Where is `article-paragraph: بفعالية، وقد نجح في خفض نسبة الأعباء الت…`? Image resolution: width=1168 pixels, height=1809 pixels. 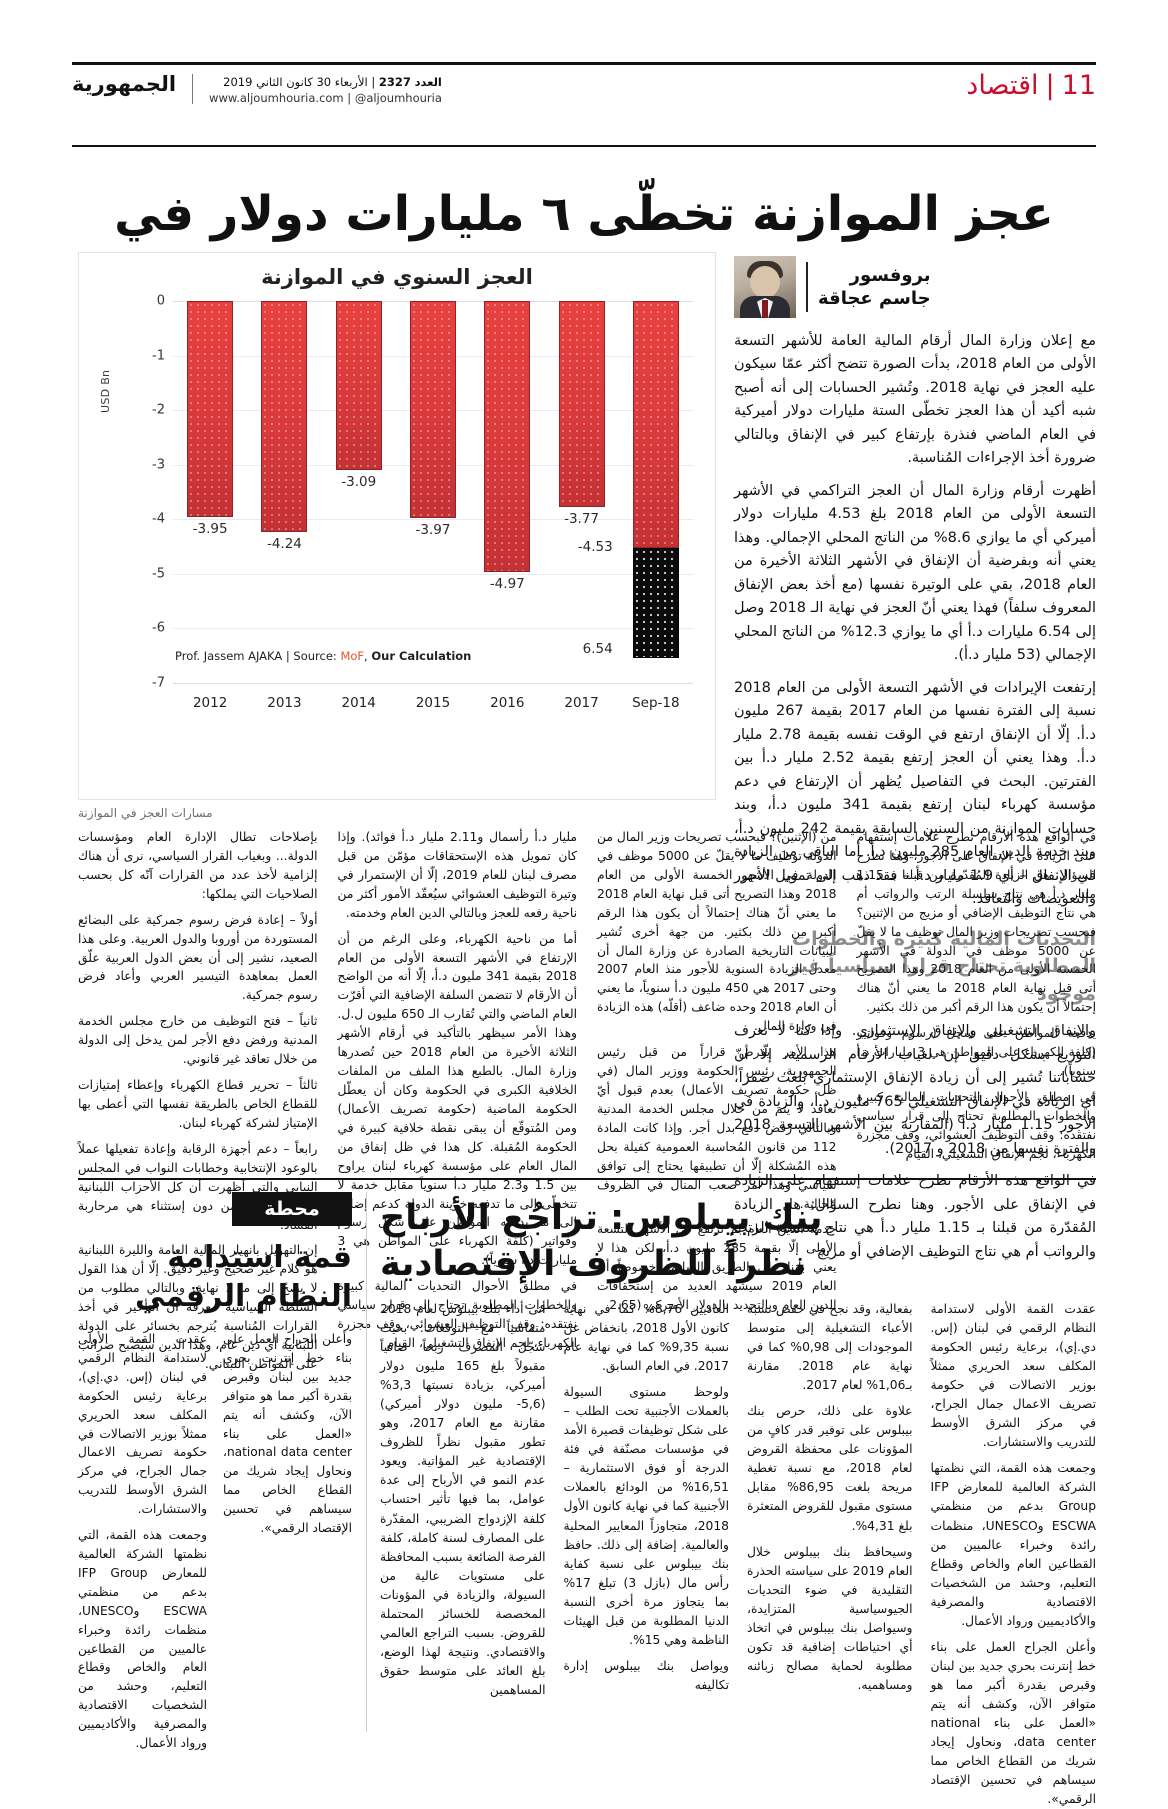 article-paragraph: بفعالية، وقد نجح في خفض نسبة الأعباء الت… is located at coordinates (830, 1347).